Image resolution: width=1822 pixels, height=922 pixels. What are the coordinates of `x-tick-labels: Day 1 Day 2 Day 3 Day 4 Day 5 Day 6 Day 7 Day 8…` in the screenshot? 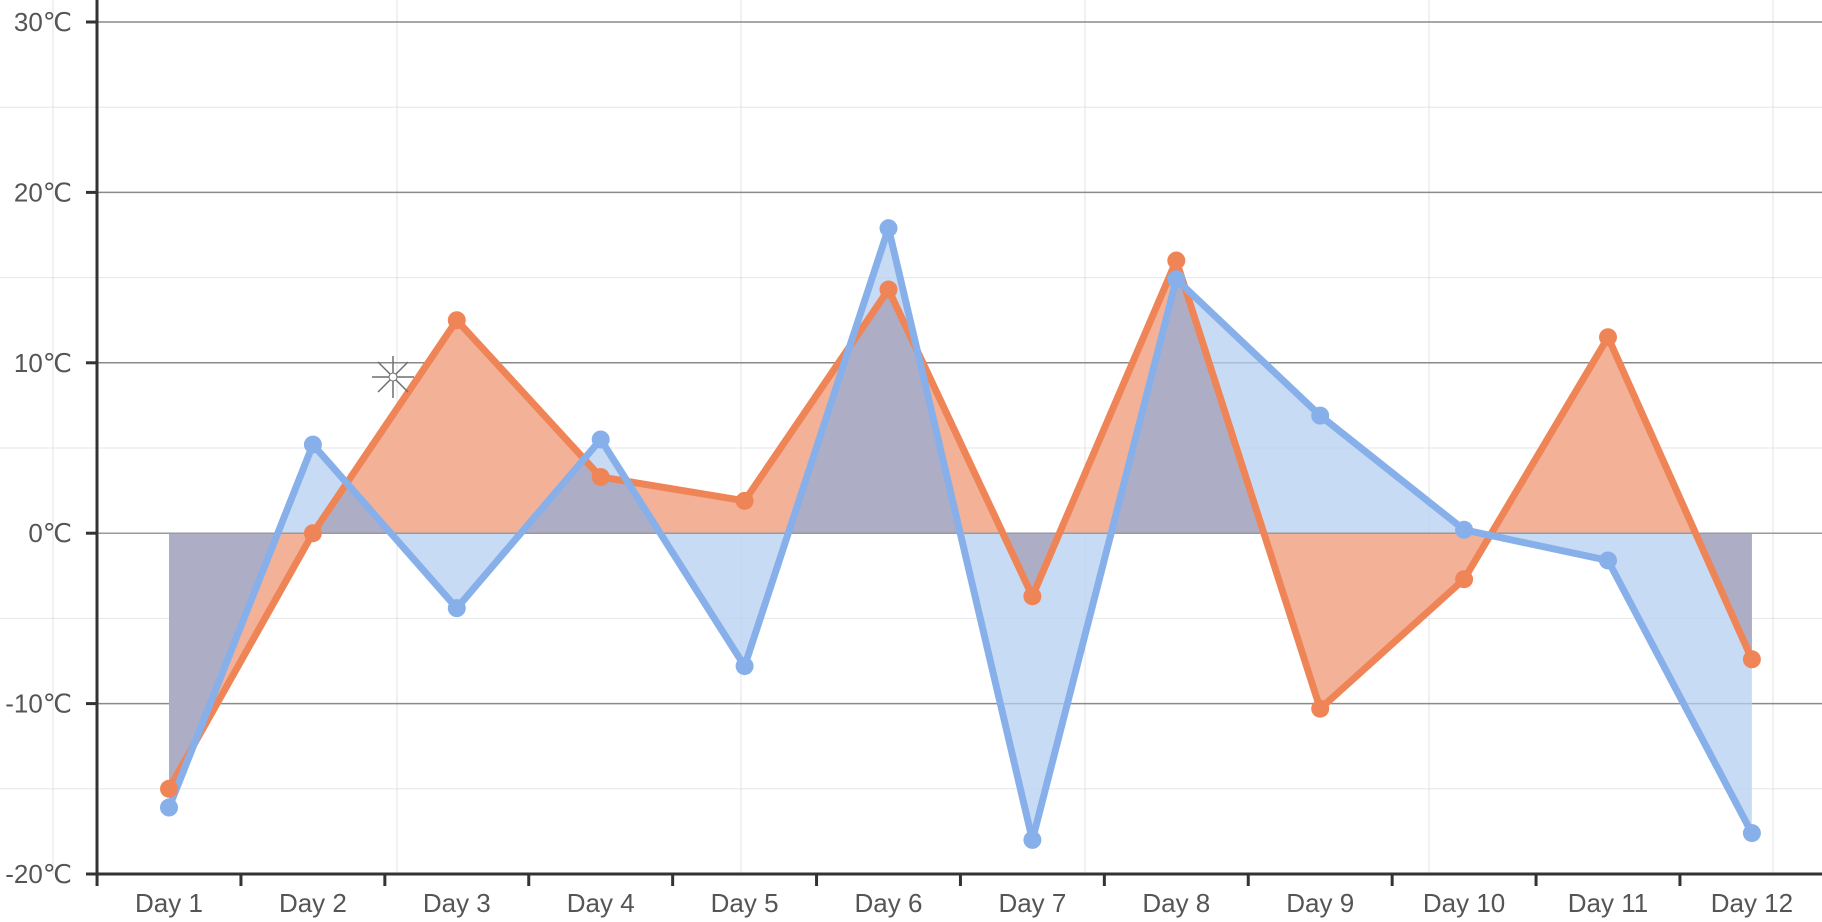 It's located at (964, 903).